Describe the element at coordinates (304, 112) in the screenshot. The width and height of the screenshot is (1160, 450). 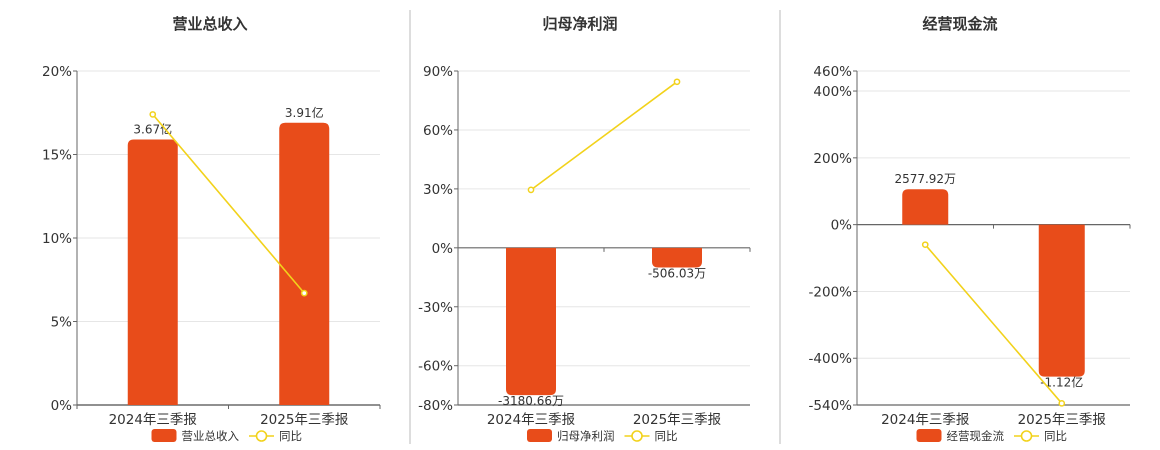
I see `chart1-bar-data-label: 3.91亿` at that location.